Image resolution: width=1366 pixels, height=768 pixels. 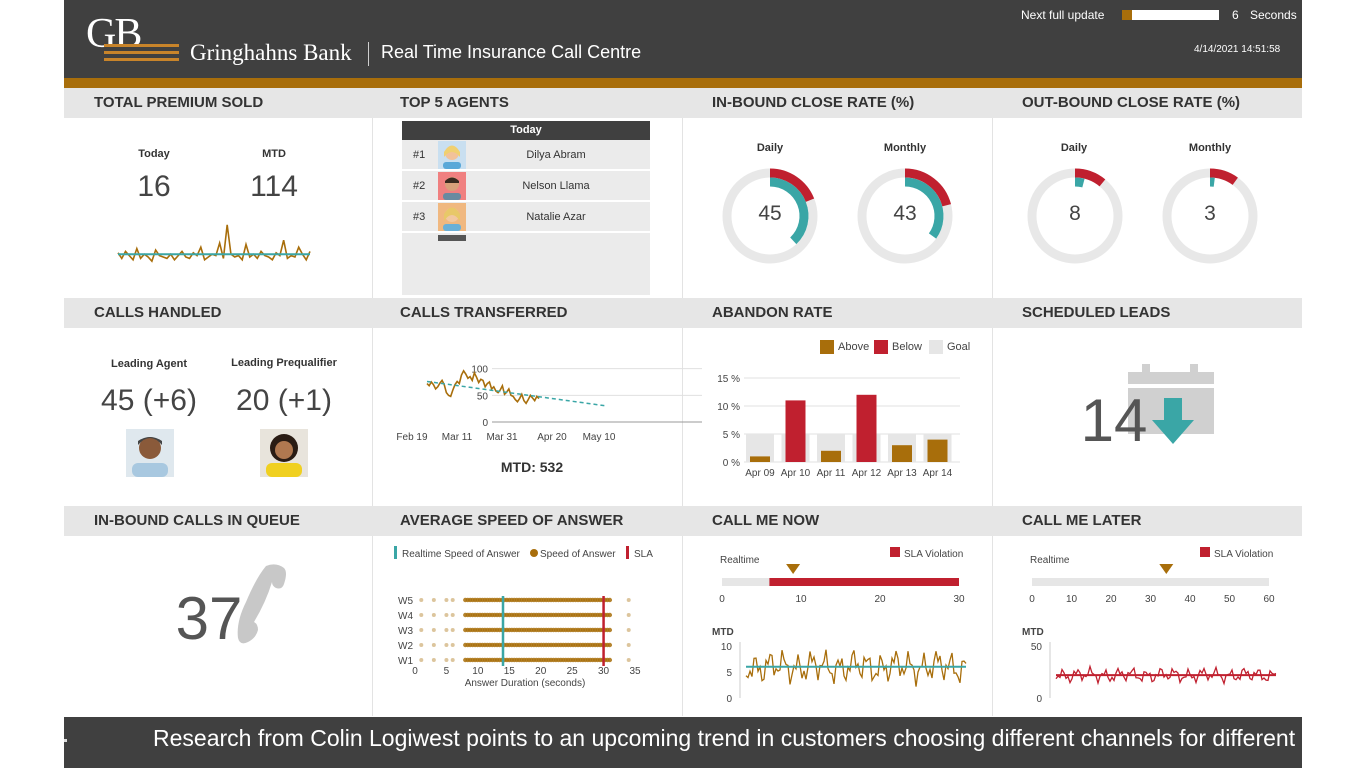 What do you see at coordinates (556, 217) in the screenshot?
I see `agent-name: Natalie Azar` at bounding box center [556, 217].